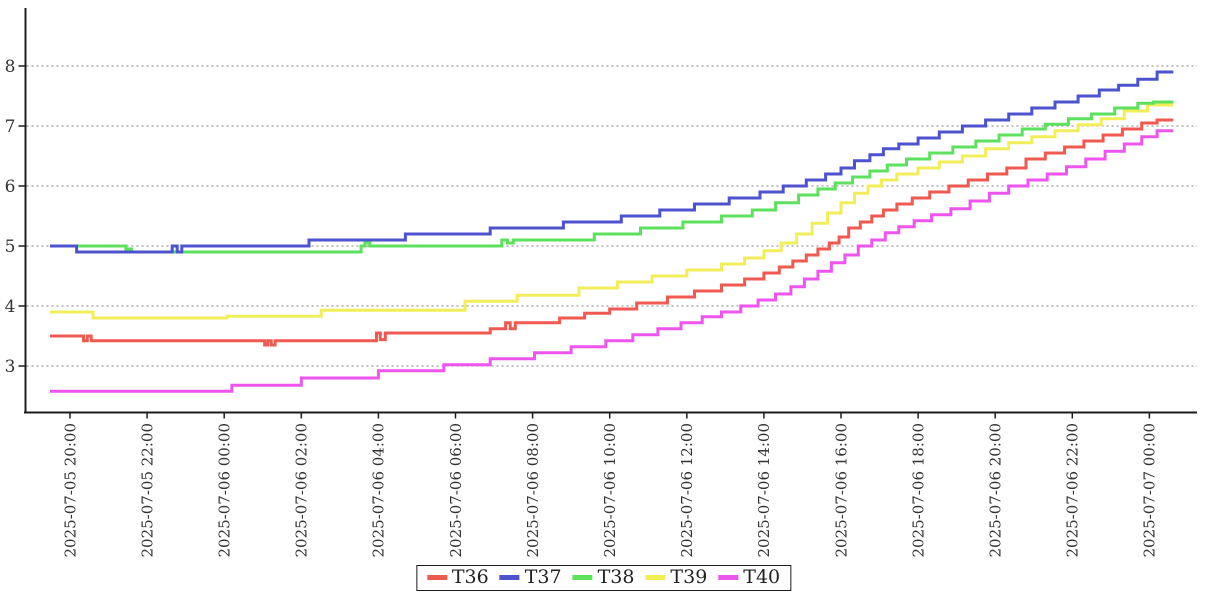  Describe the element at coordinates (10, 127) in the screenshot. I see `y-tick-label: 7` at that location.